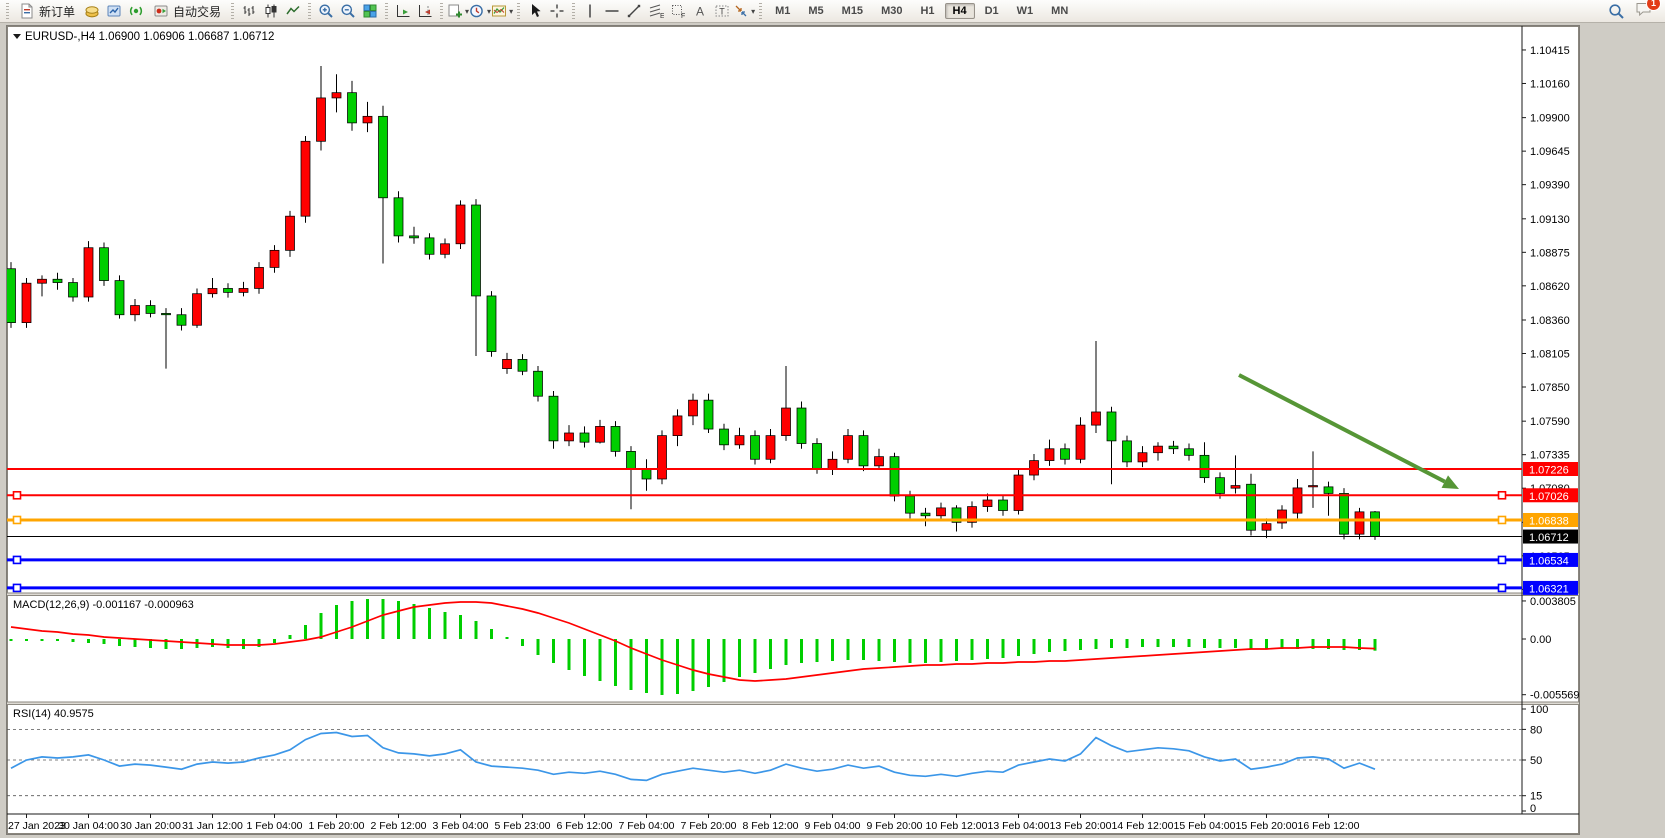 This screenshot has height=838, width=1665. I want to click on gold-button, so click(92, 11).